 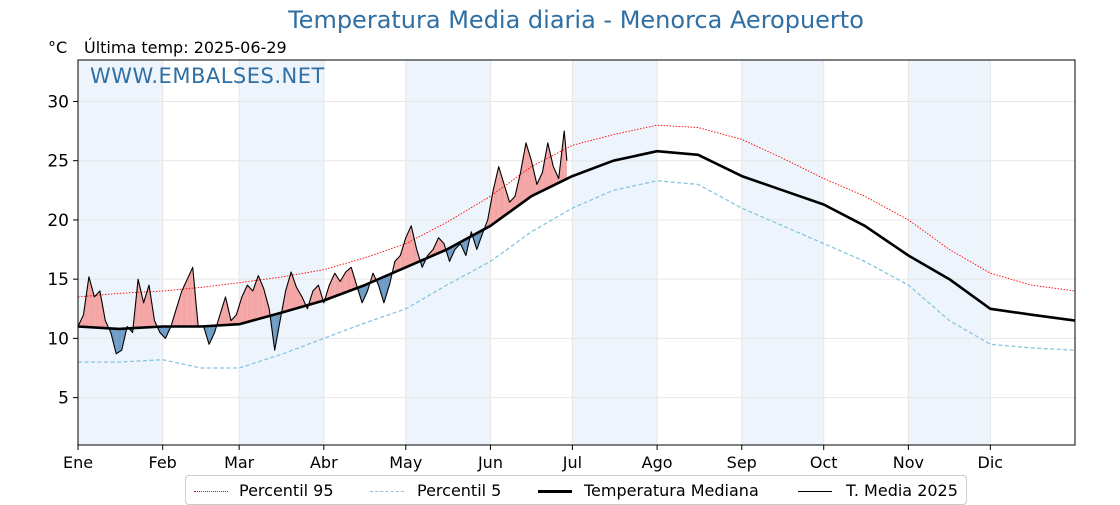 I want to click on y-tick-label: 15, so click(x=58, y=280).